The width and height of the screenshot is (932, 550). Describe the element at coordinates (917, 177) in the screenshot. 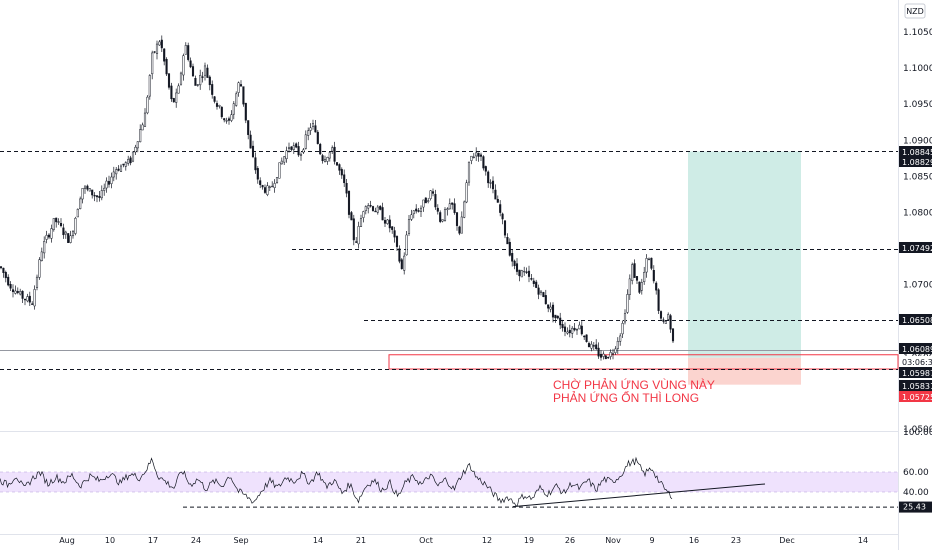

I see `price-tick-label: 1.08500` at that location.